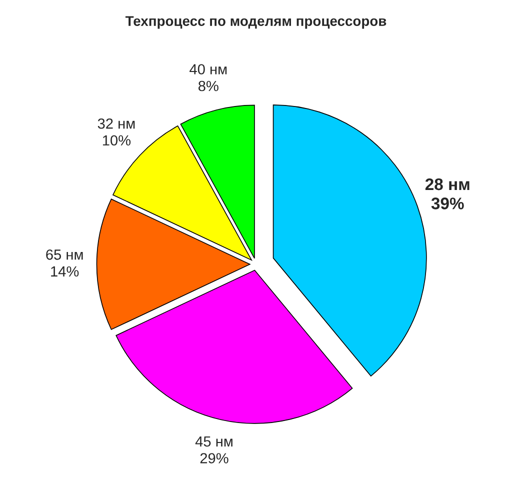  Describe the element at coordinates (214, 458) in the screenshot. I see `data-label: 29%` at that location.